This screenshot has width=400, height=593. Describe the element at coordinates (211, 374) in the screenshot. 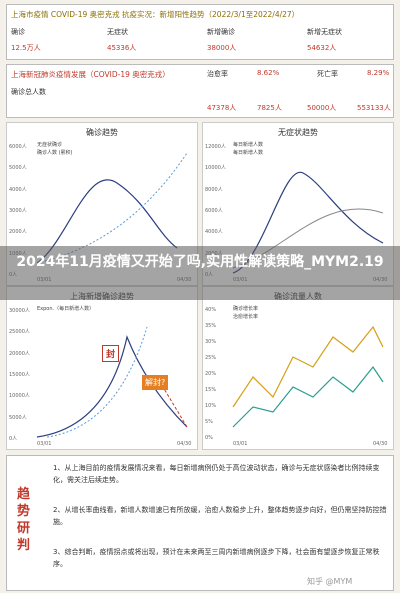

I see `y-tick-label: 20%` at that location.